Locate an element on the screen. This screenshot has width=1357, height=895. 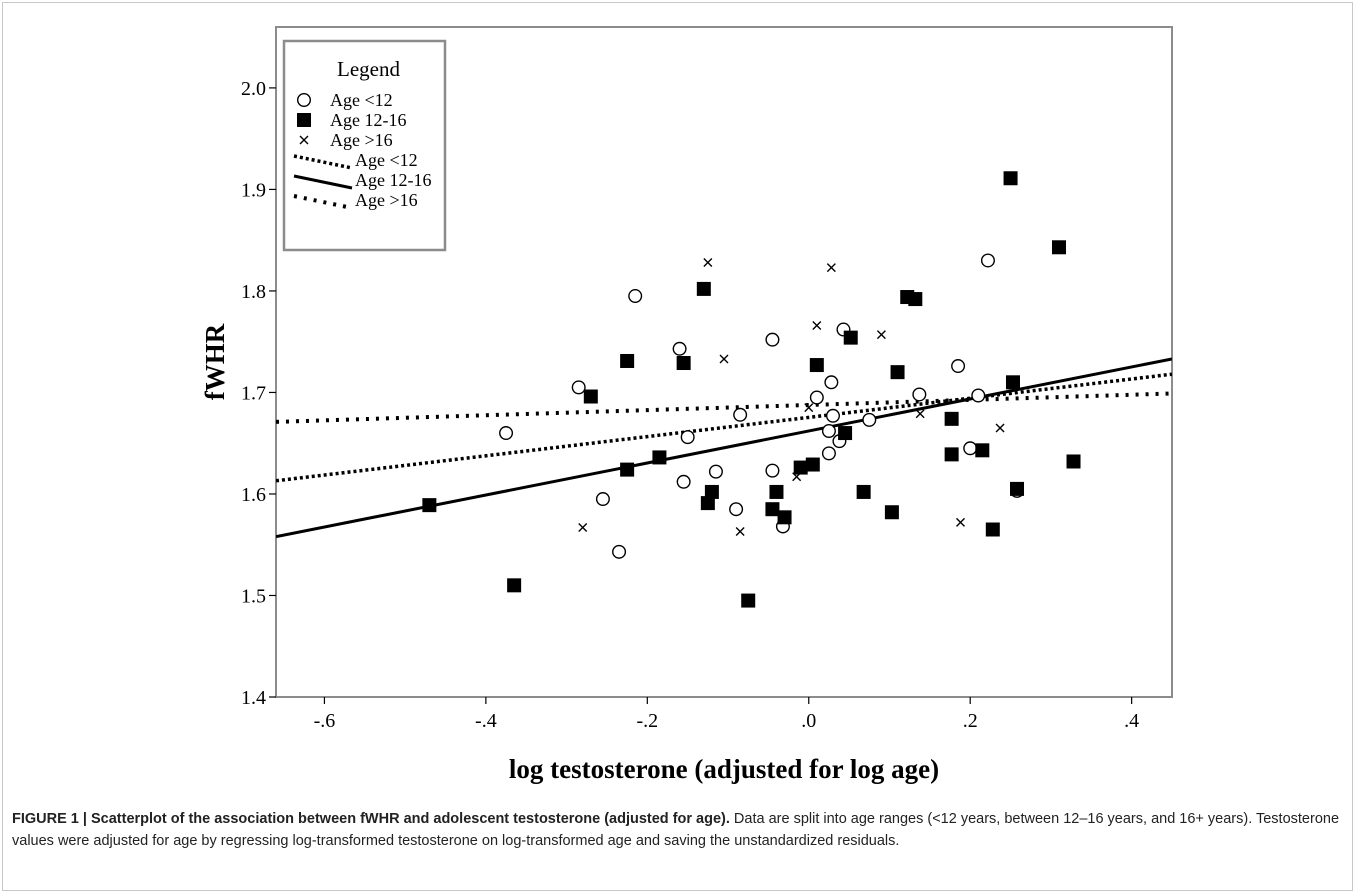
legend-box is located at coordinates (364, 145).